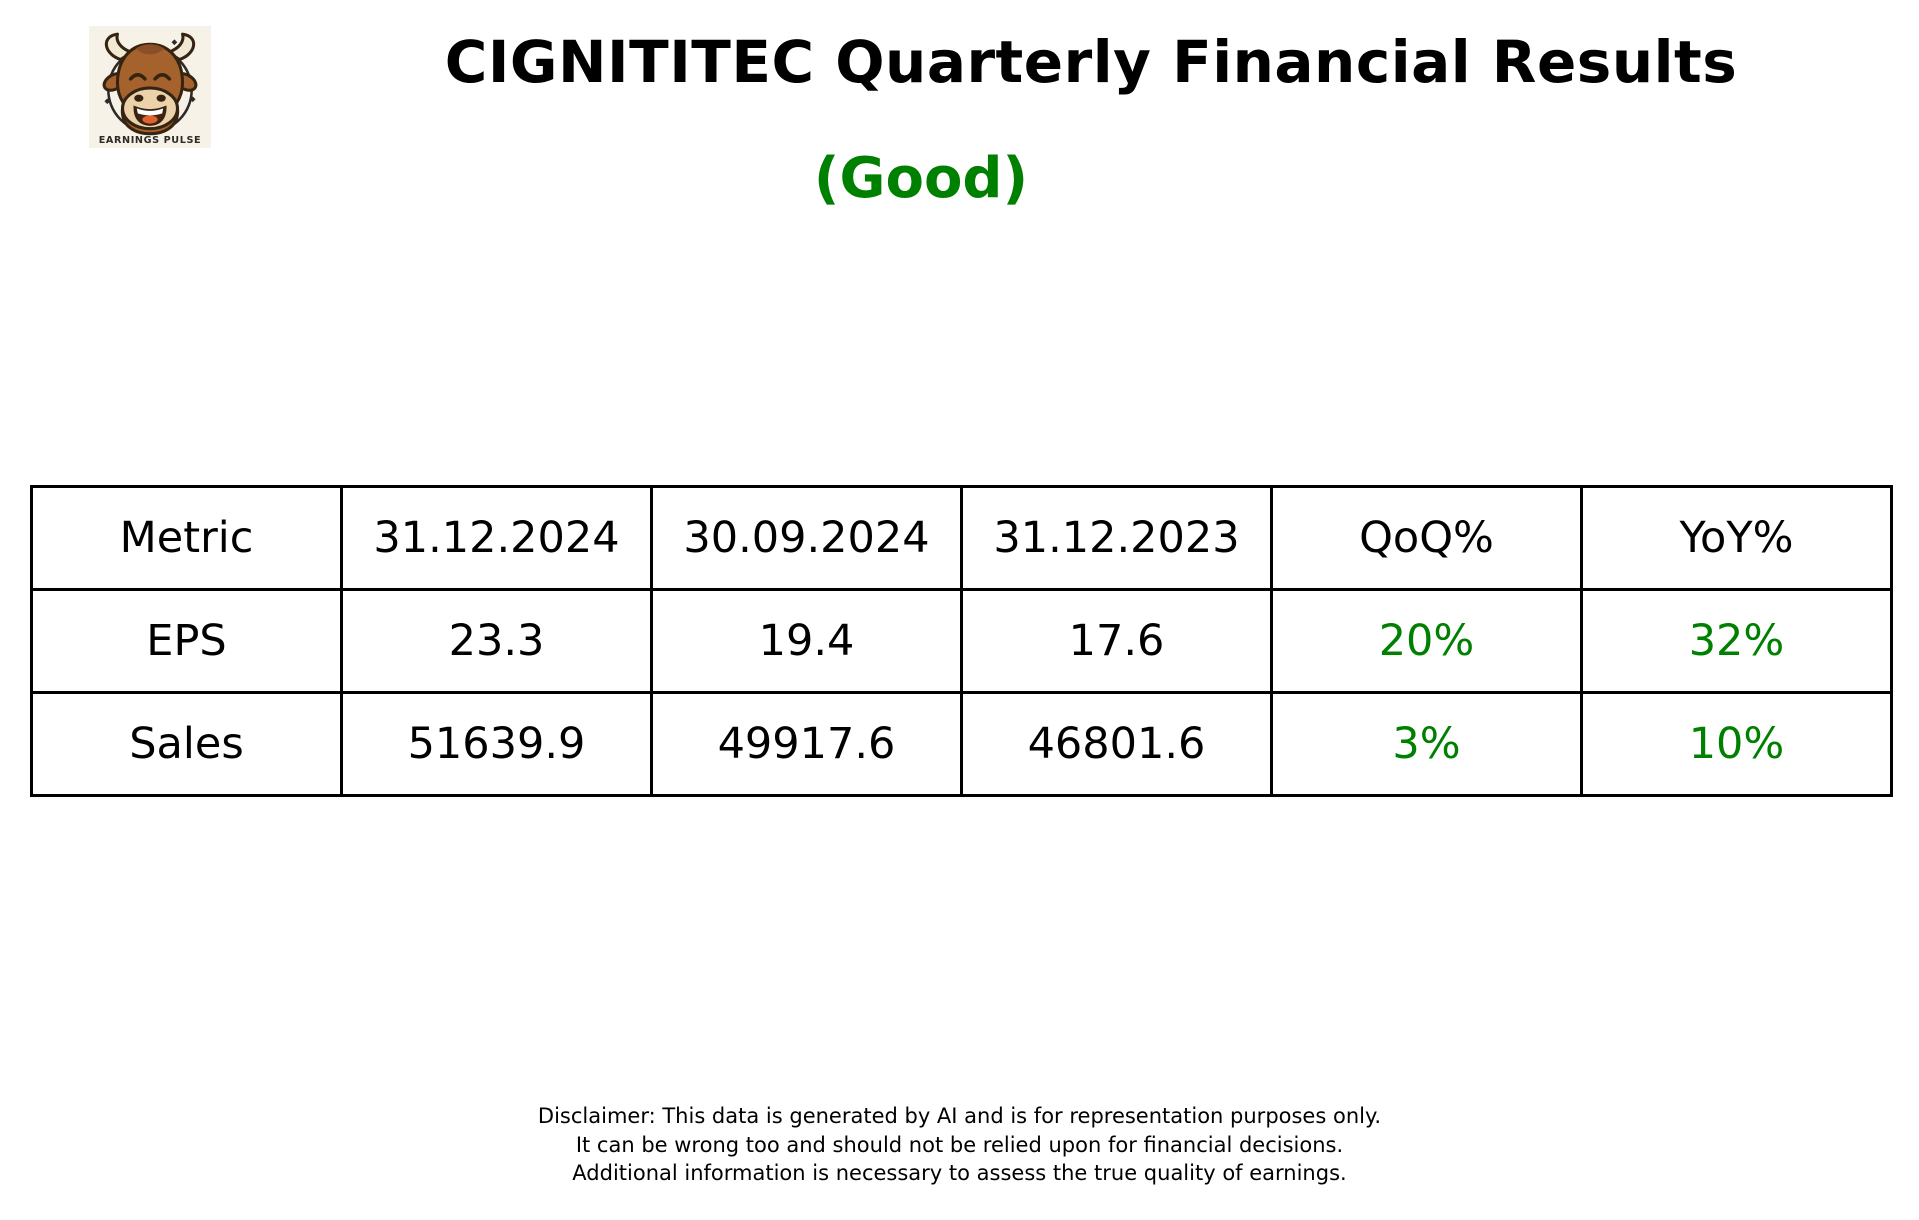 This screenshot has height=1220, width=1919. What do you see at coordinates (1736, 744) in the screenshot?
I see `yoy-change-cell: 10%` at bounding box center [1736, 744].